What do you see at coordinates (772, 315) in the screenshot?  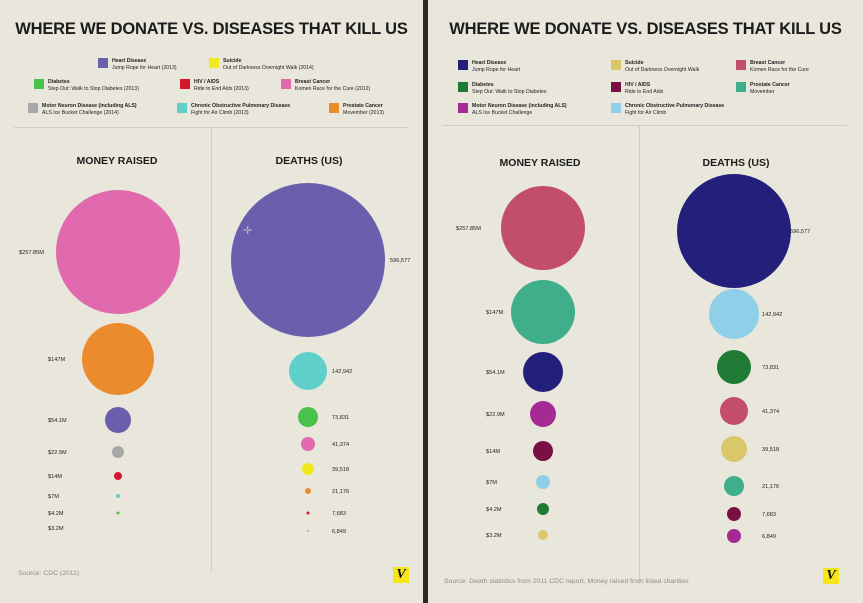 I see `deaths-value-label: 142,942` at bounding box center [772, 315].